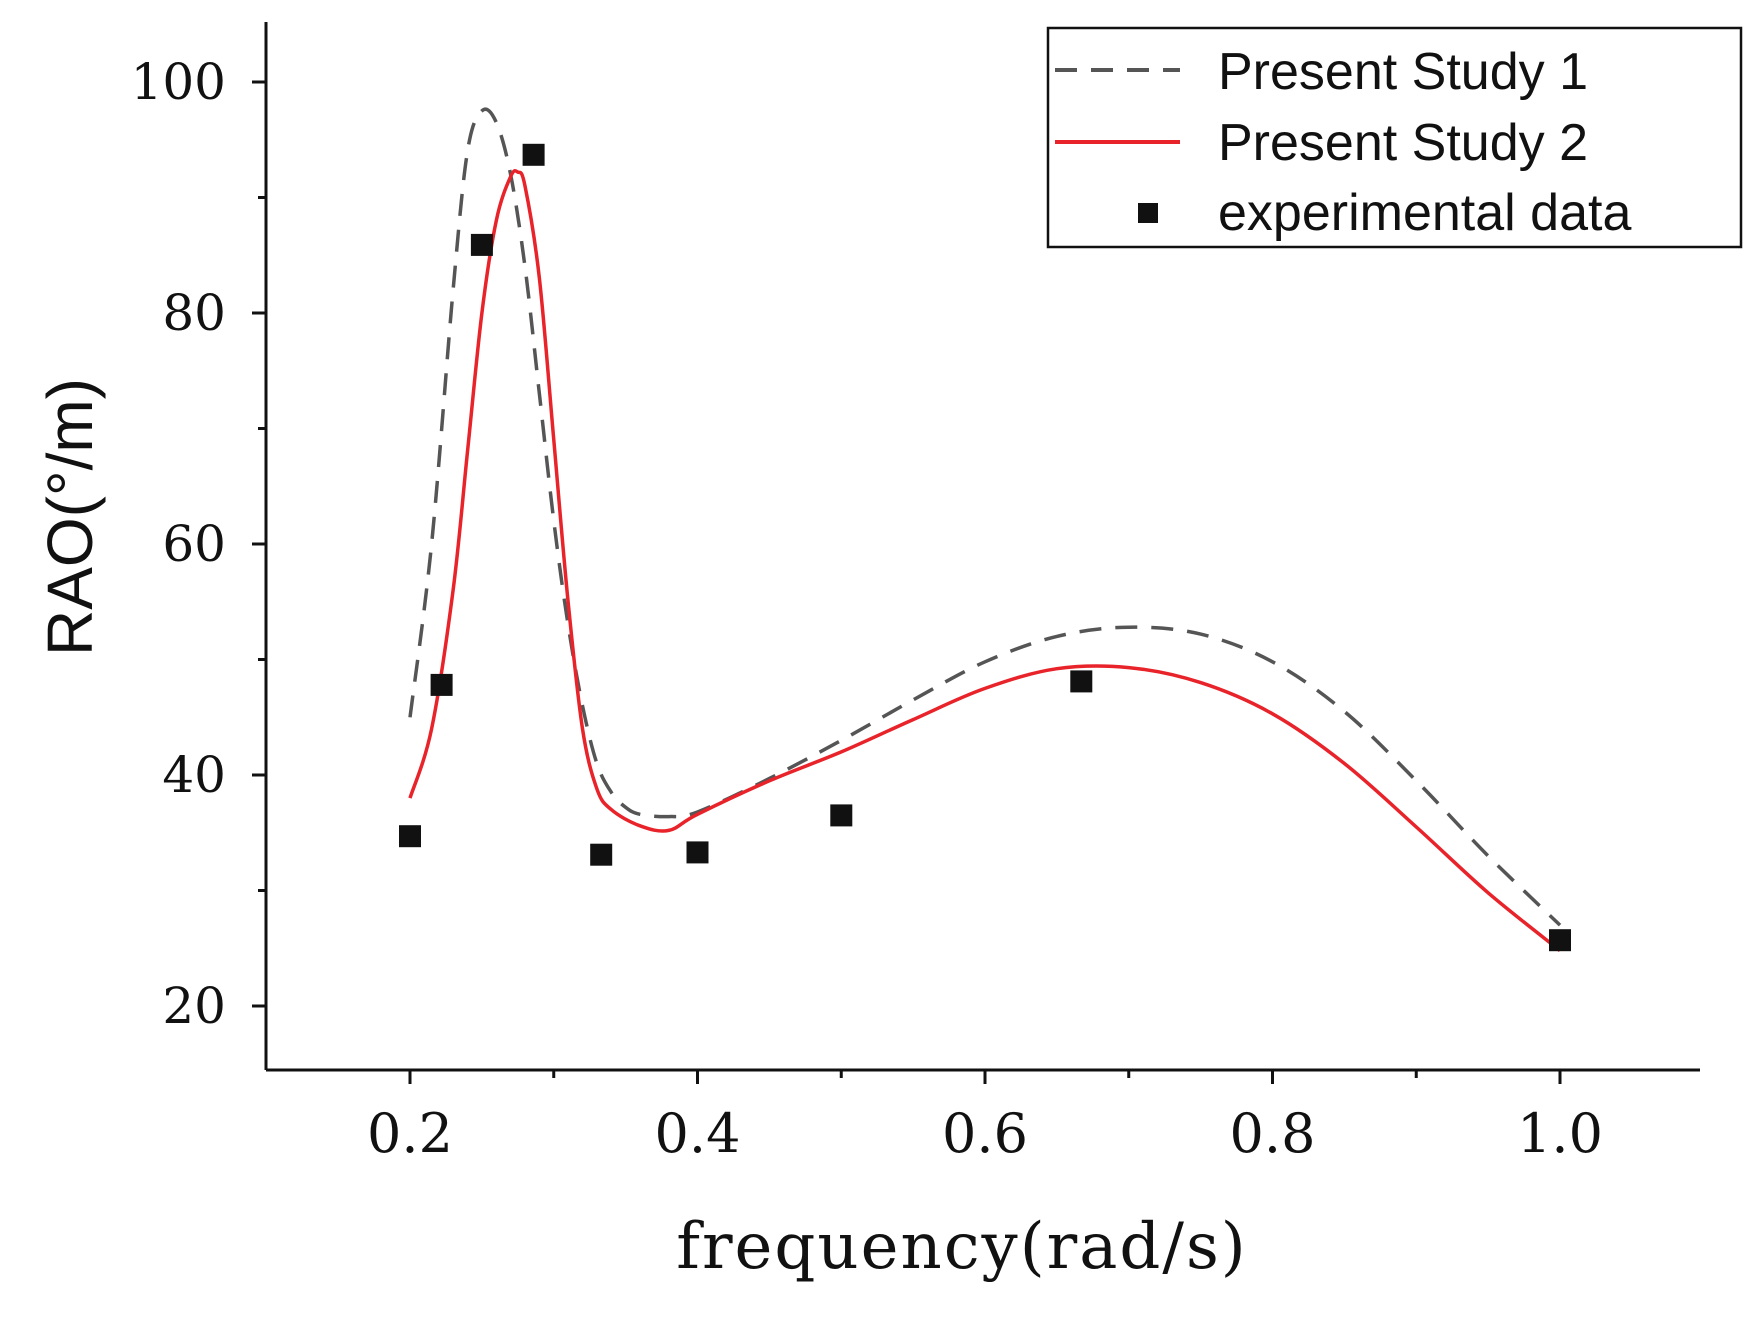 This screenshot has height=1319, width=1762. Describe the element at coordinates (194, 544) in the screenshot. I see `y-tick-label: 60` at that location.